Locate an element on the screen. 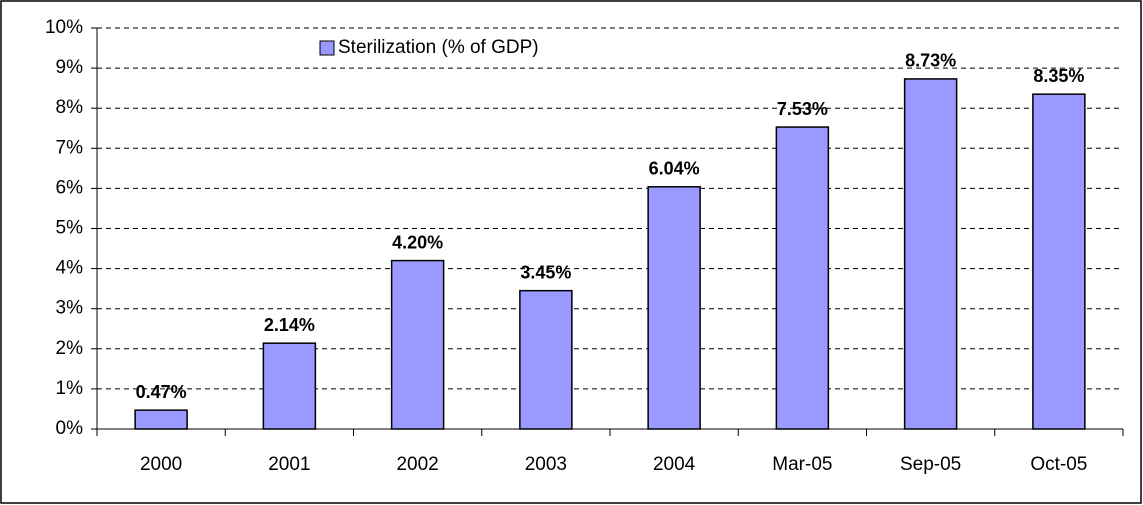 The width and height of the screenshot is (1143, 505). y-tick-label: 3% is located at coordinates (70, 308).